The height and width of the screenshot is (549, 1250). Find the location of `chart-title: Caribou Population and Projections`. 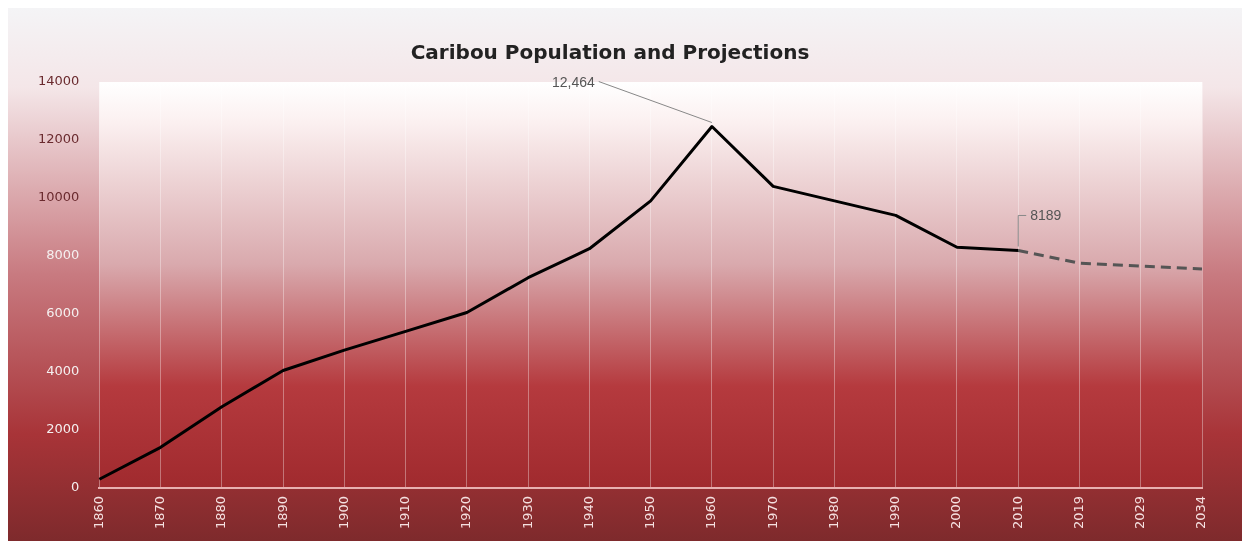

chart-title: Caribou Population and Projections is located at coordinates (610, 52).